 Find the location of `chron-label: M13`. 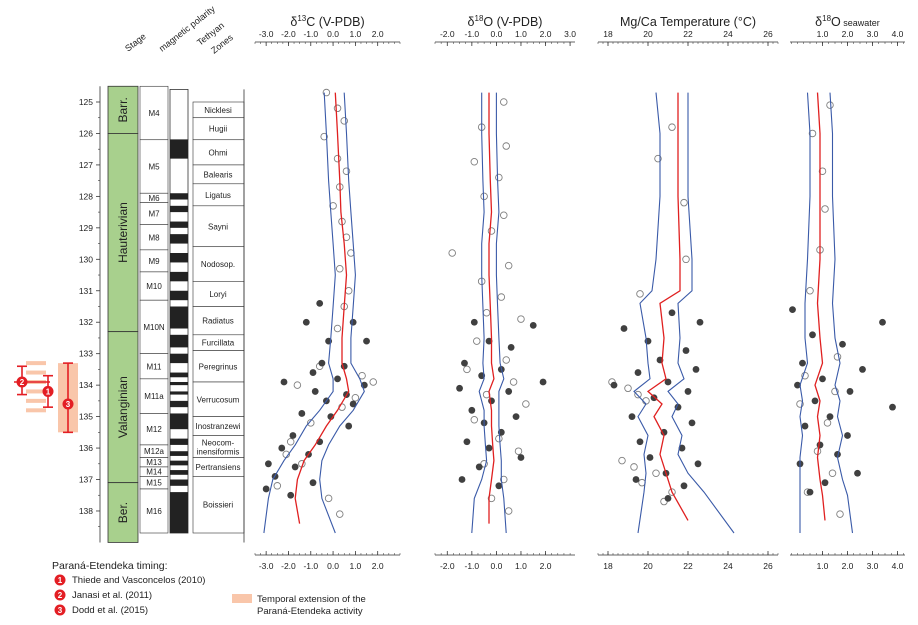

chron-label: M13 is located at coordinates (154, 462).